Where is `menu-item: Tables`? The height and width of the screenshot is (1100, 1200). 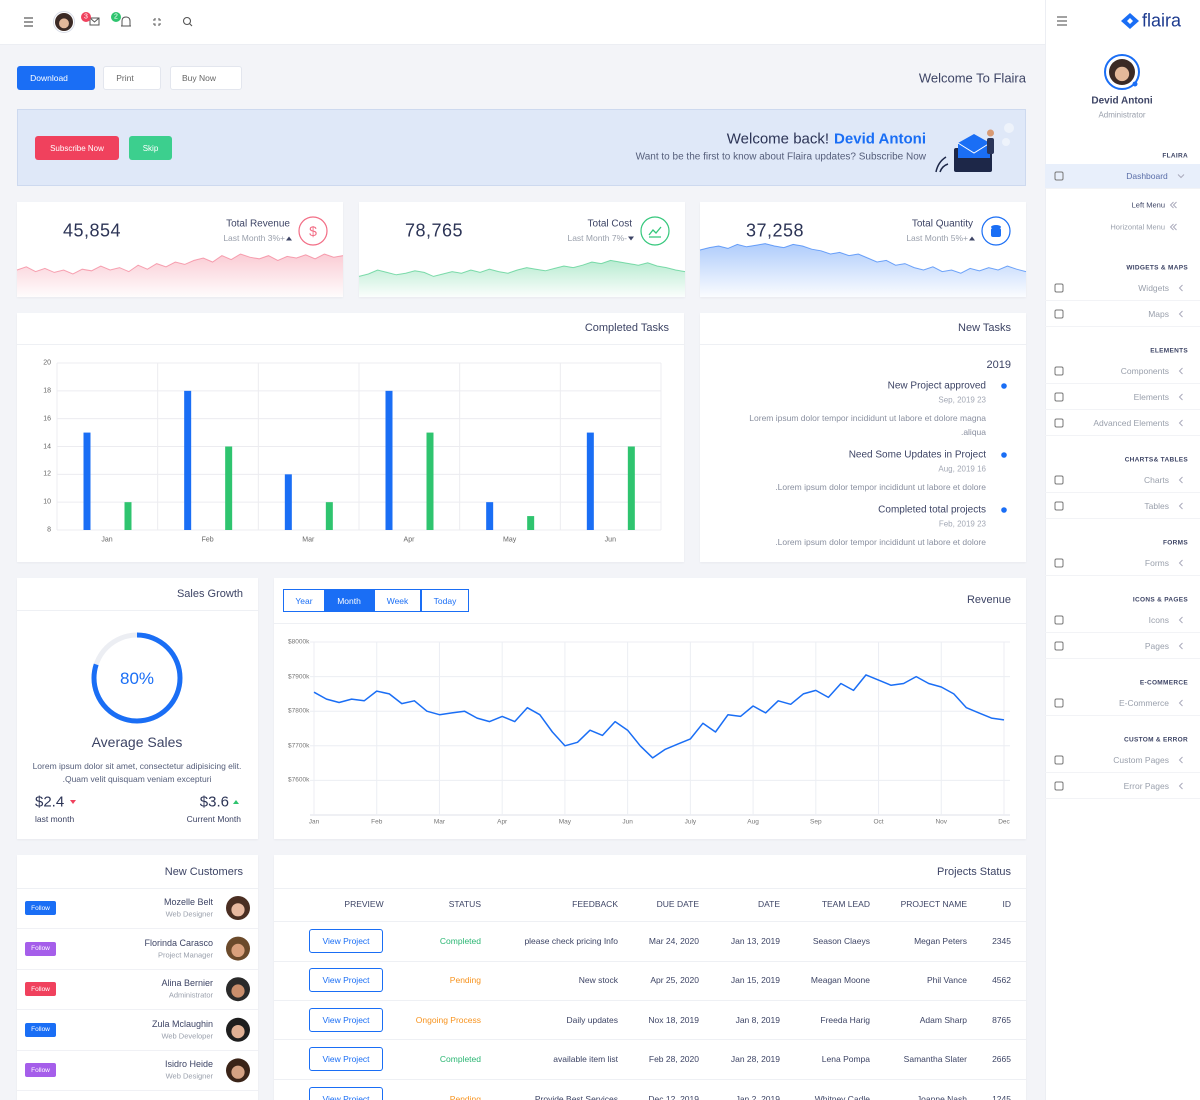
menu-item: Tables is located at coordinates (1156, 506).